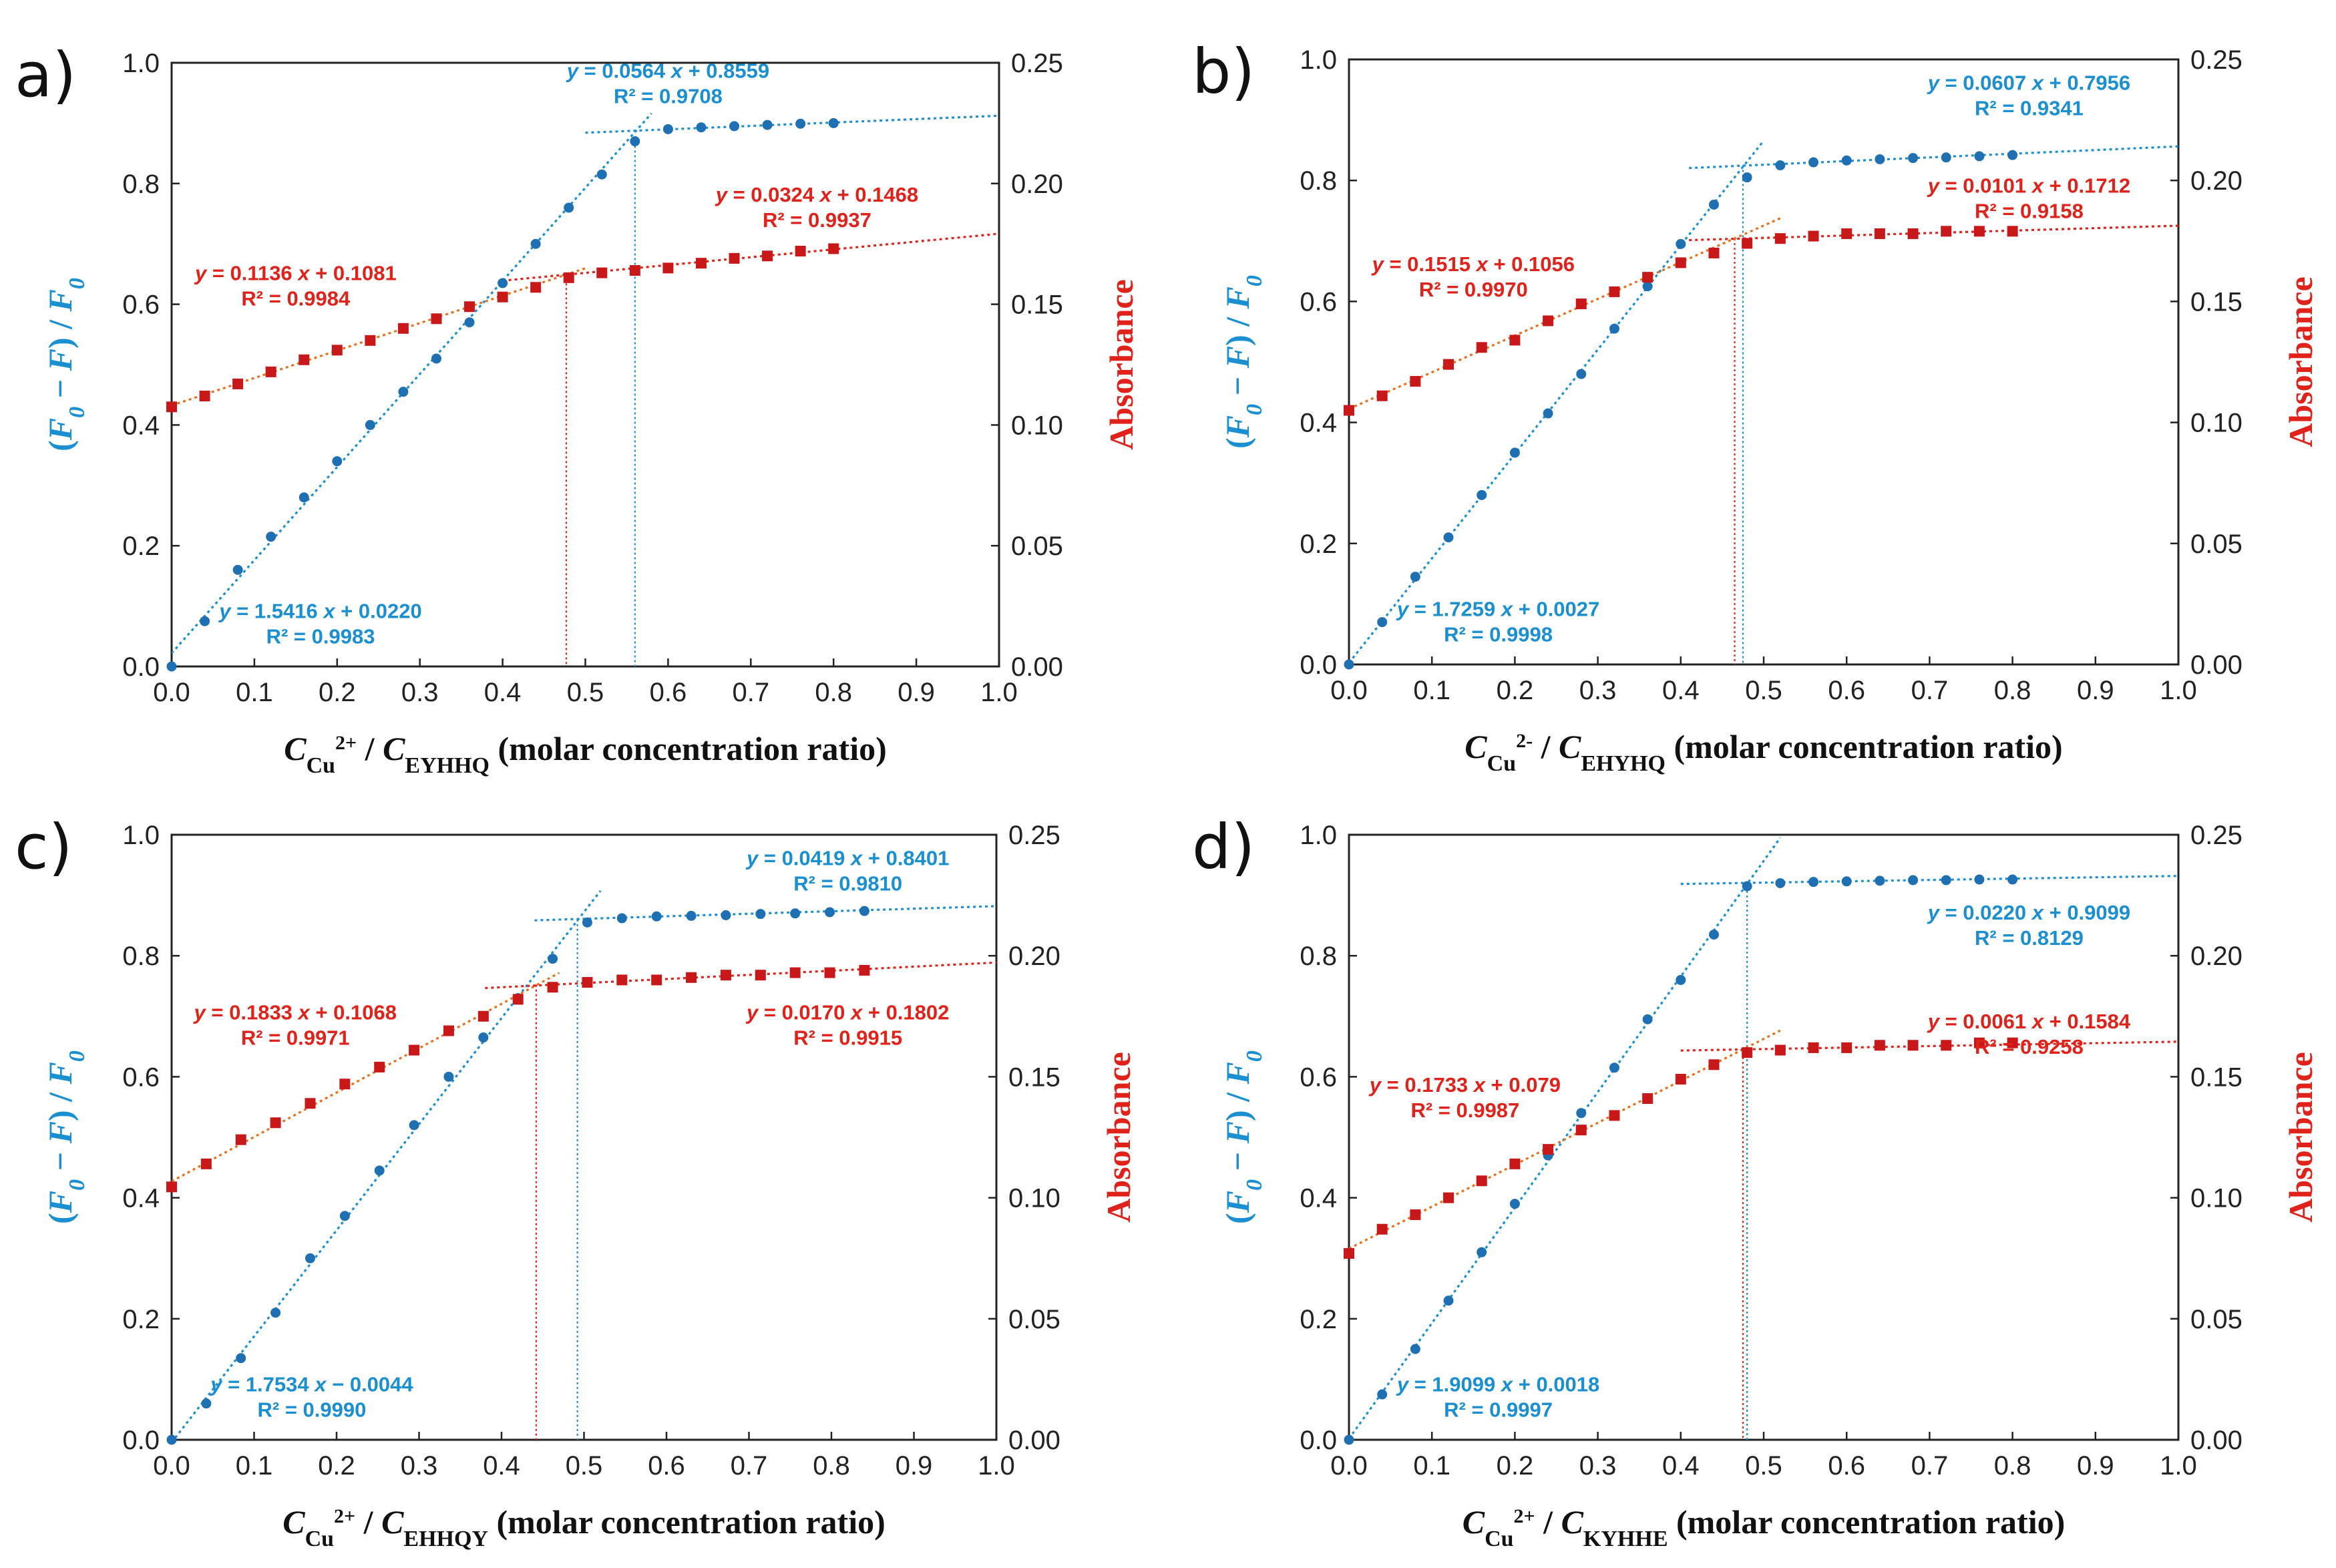  I want to click on y-left-tick-label: 0.6, so click(141, 305).